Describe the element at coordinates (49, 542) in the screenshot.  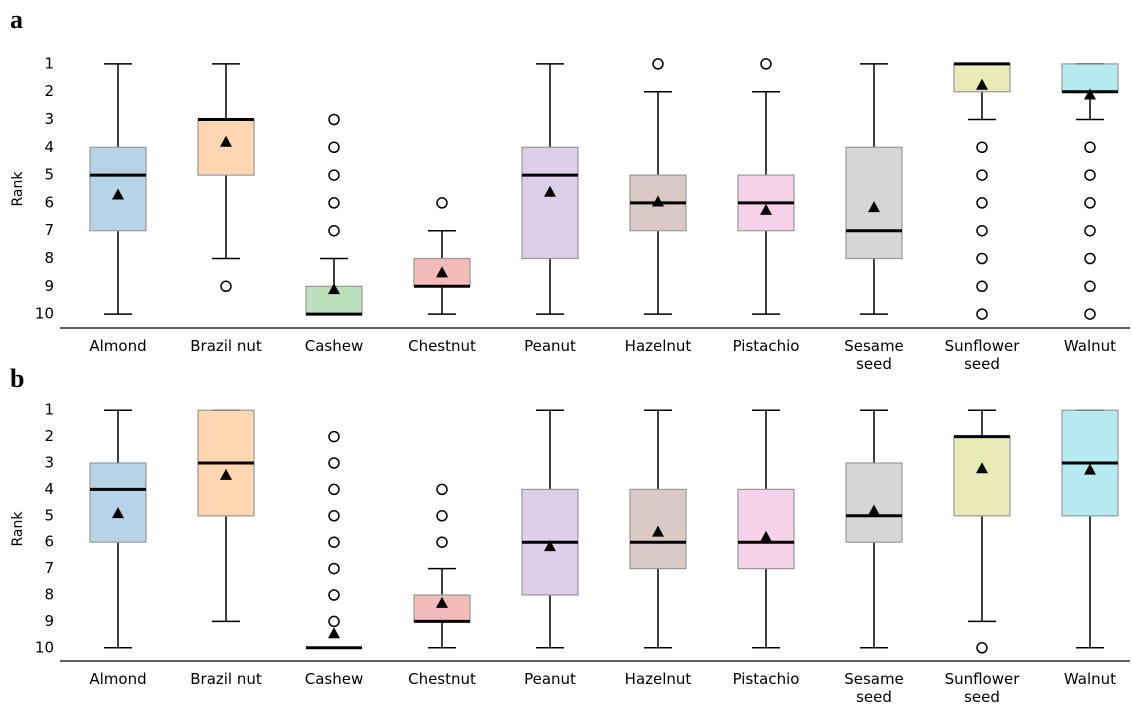
I see `y-tick-label: 6` at that location.